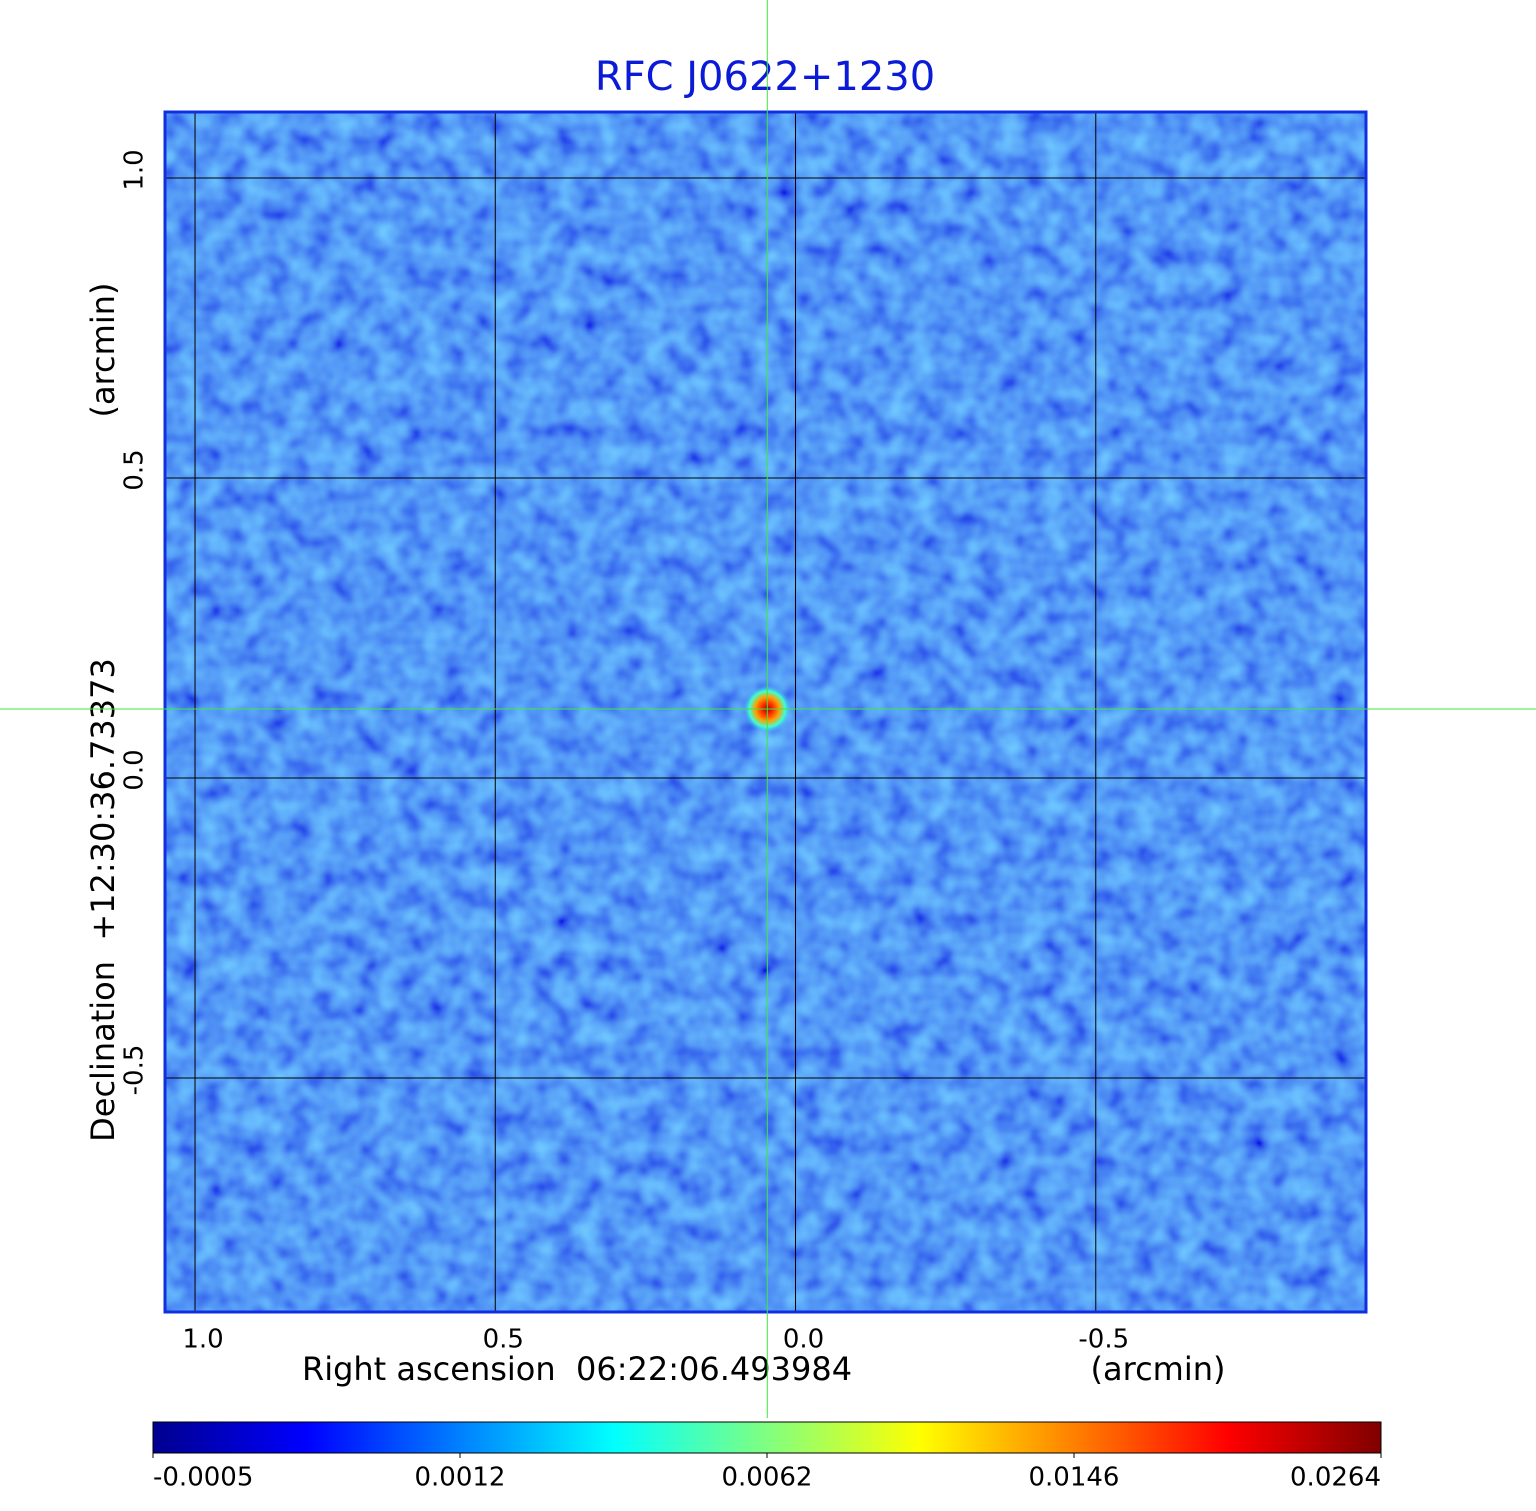 The height and width of the screenshot is (1511, 1536). I want to click on x-tick-label: 1.0, so click(202, 1340).